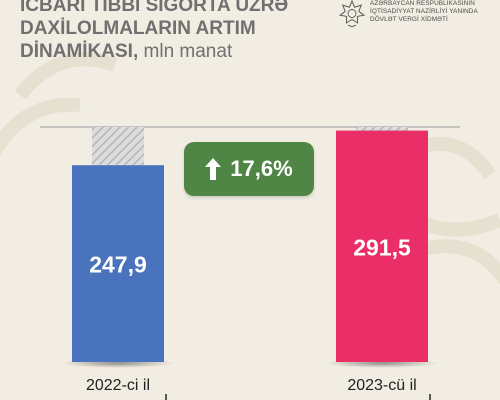 This screenshot has height=400, width=500. I want to click on emblem-icon, so click(352, 13).